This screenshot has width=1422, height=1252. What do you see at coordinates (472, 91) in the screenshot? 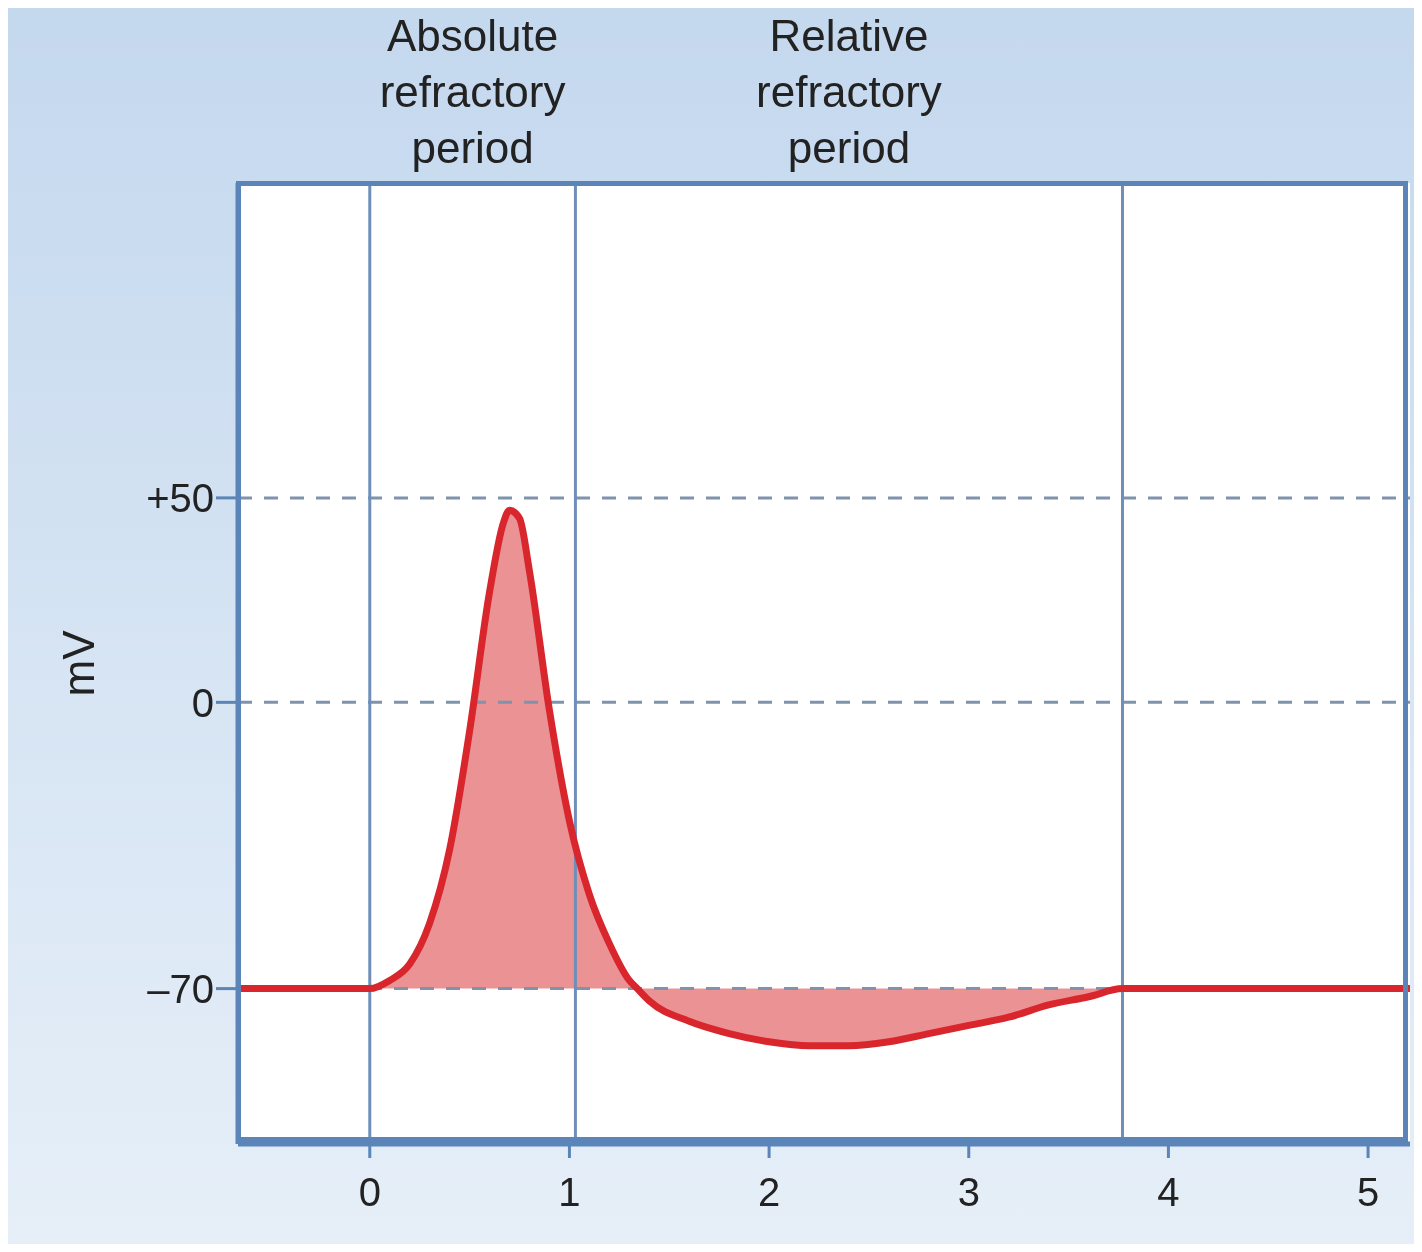
I see `text: Absolute refractory period` at bounding box center [472, 91].